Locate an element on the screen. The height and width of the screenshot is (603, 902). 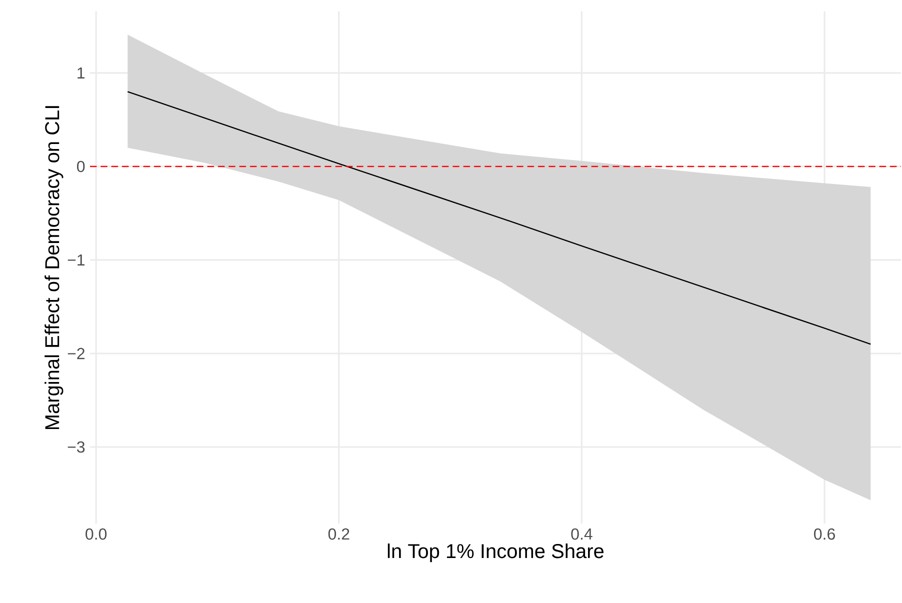
y-tick-label: −1 is located at coordinates (76, 260).